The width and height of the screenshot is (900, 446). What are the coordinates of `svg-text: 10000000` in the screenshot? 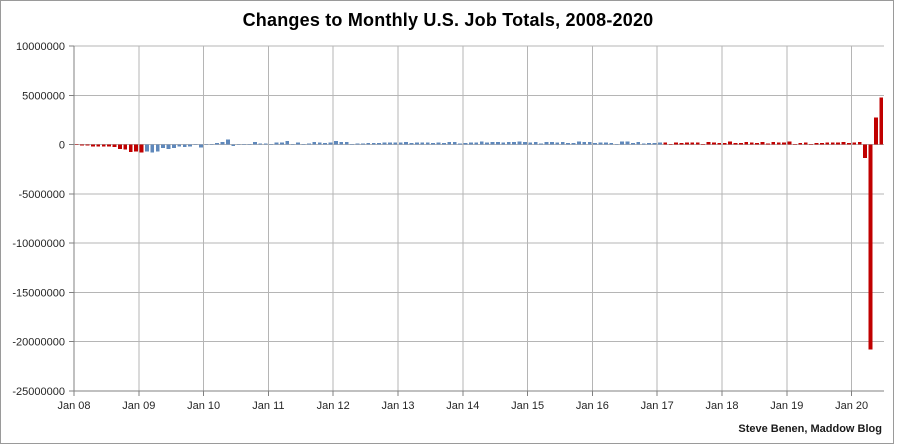 It's located at (40, 47).